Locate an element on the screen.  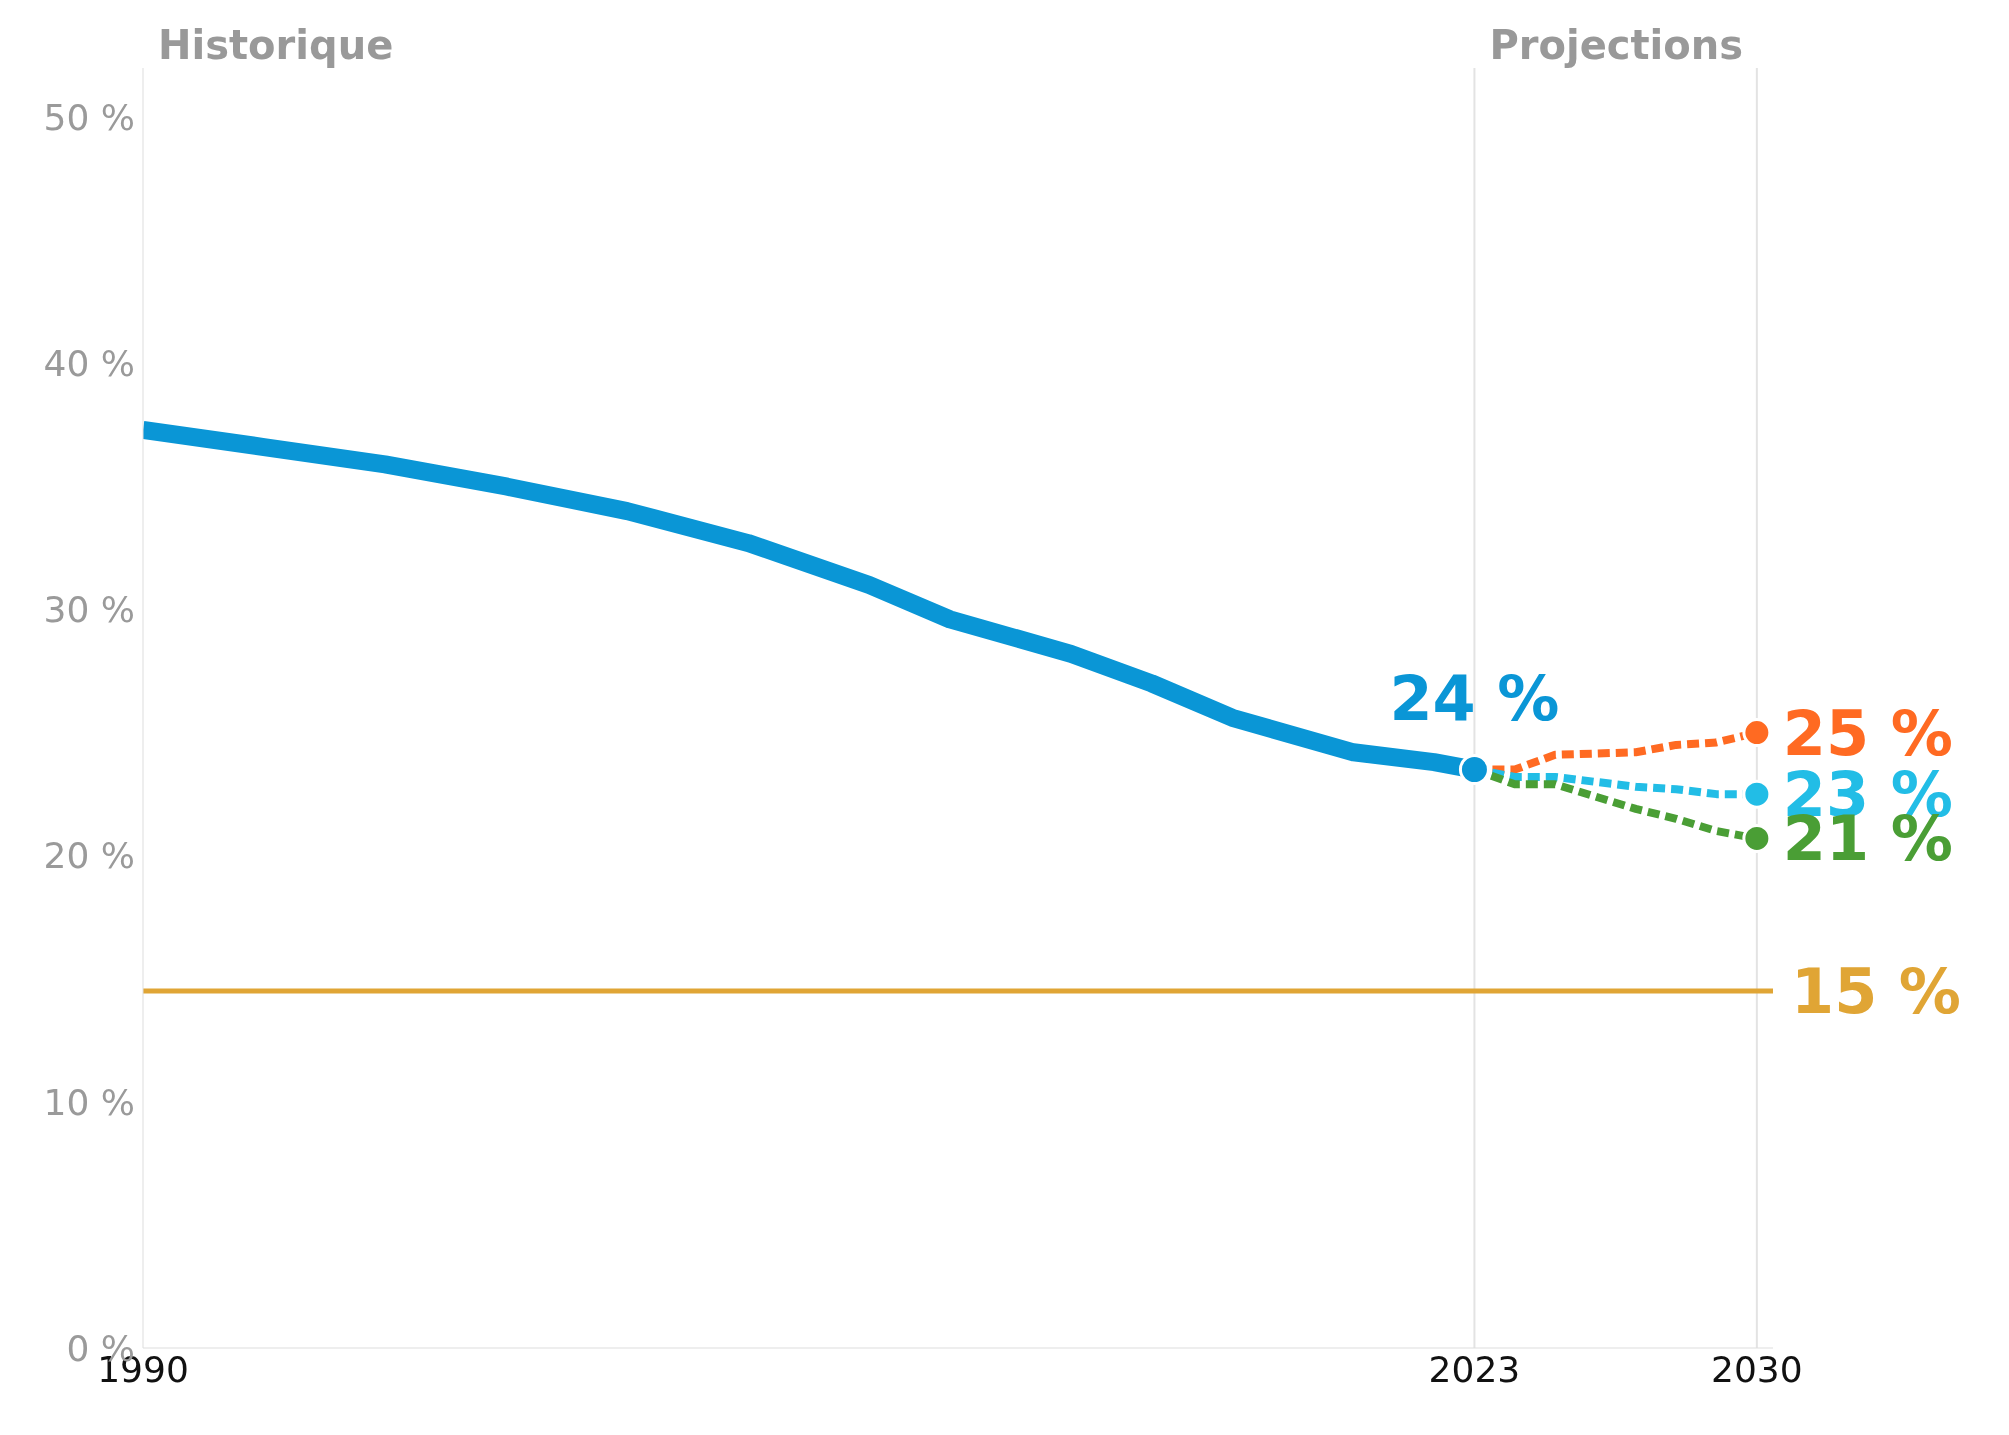
data-label: 25 % is located at coordinates (1867, 733).